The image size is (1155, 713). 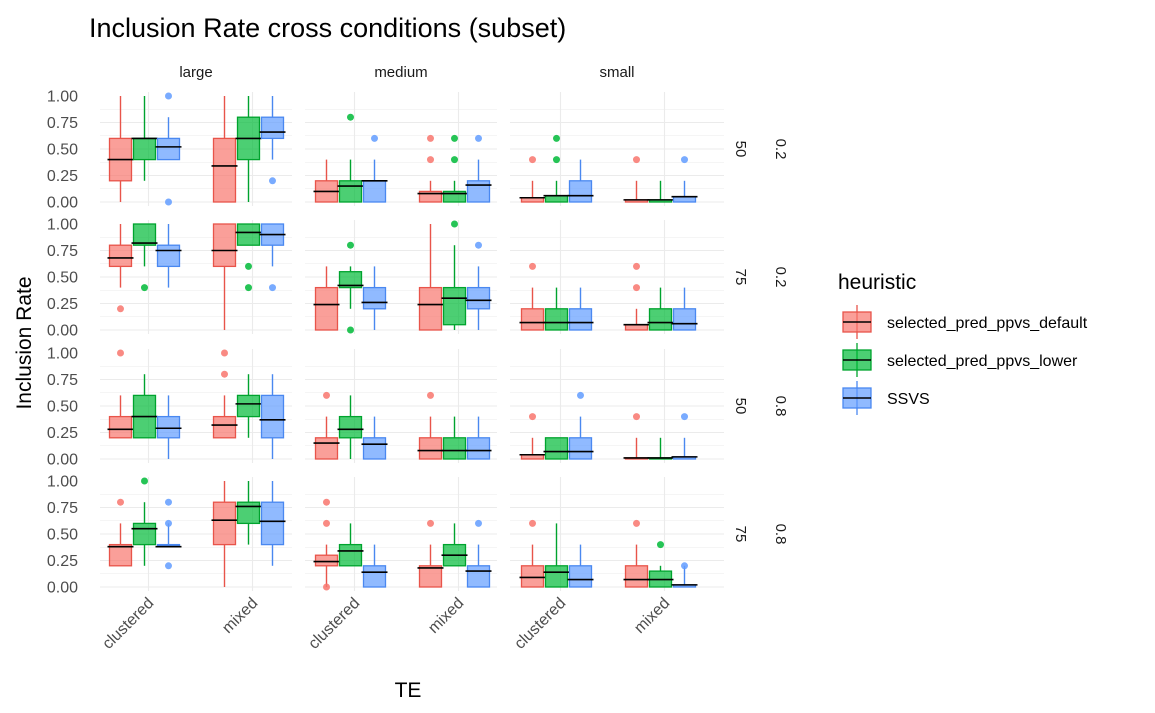 I want to click on y-tick-label: 0.50, so click(x=62, y=407).